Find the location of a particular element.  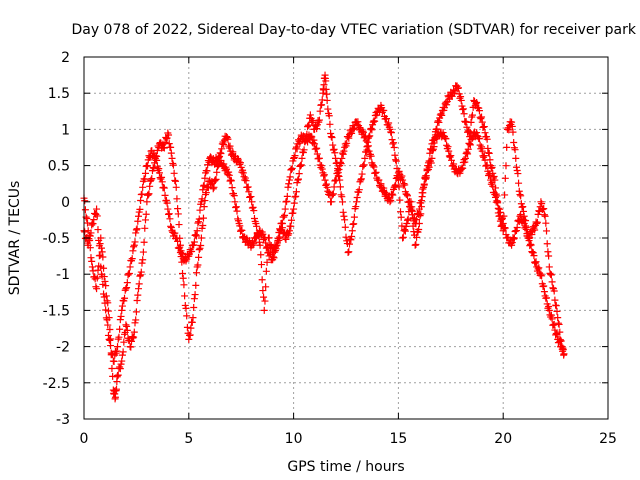

y-tick-label: -1 is located at coordinates (63, 275).